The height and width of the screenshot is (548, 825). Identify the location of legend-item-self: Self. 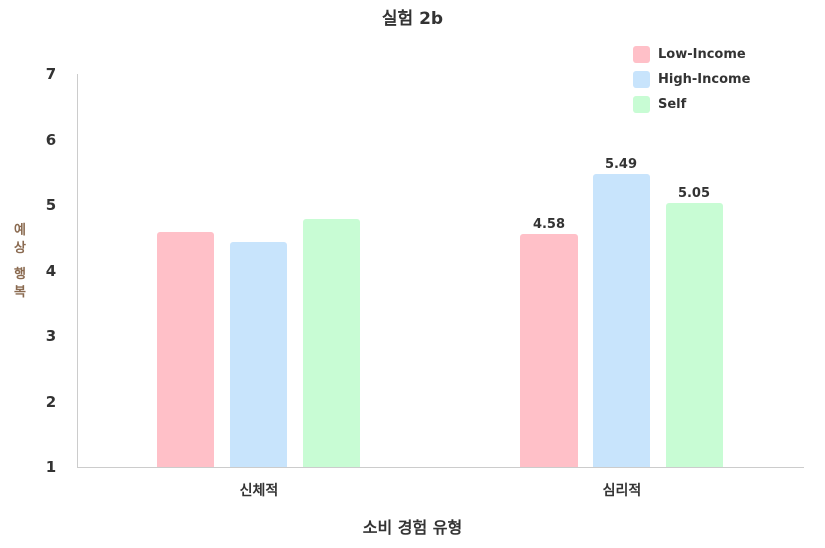
(691, 104).